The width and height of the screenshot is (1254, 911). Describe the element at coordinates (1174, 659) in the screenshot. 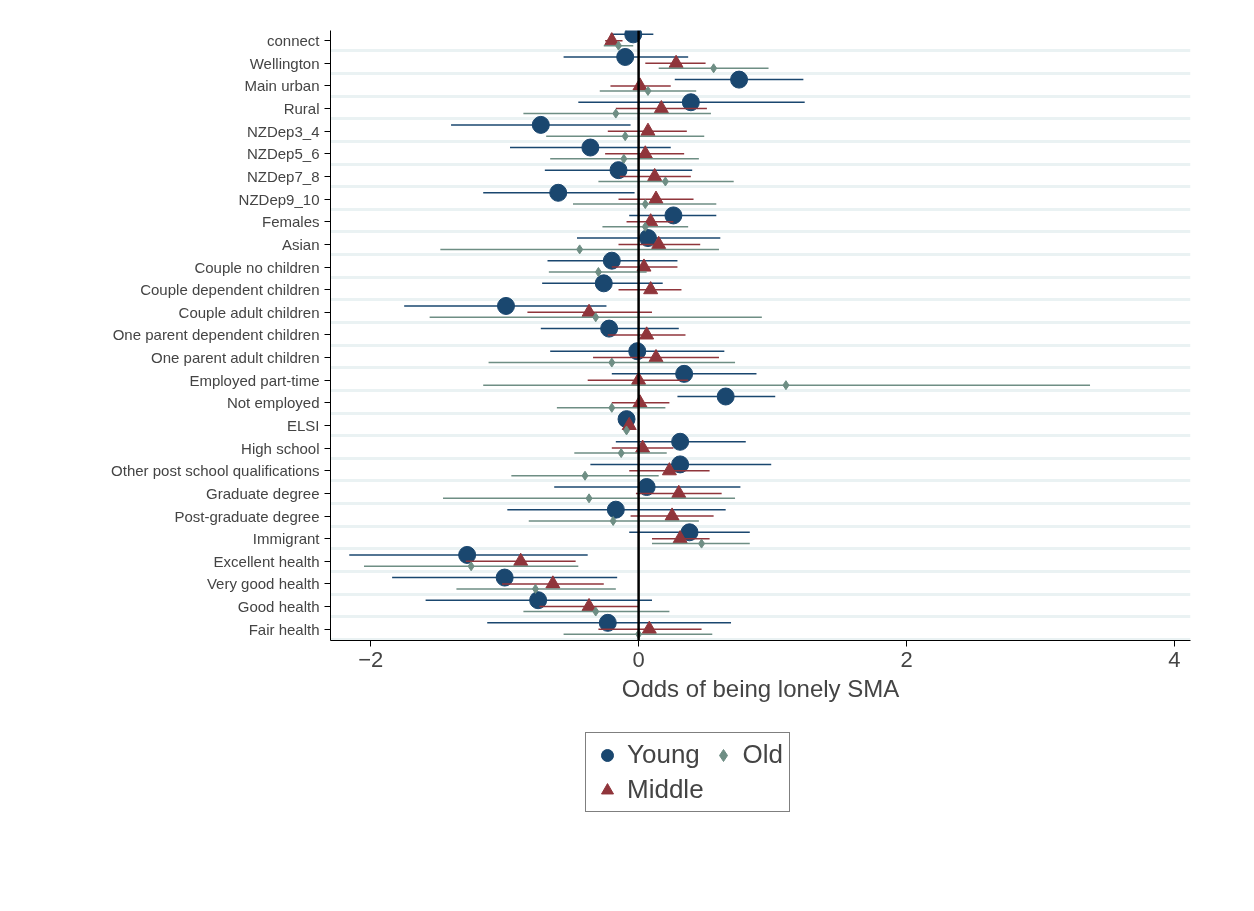

I see `x-tick-label: 4` at that location.